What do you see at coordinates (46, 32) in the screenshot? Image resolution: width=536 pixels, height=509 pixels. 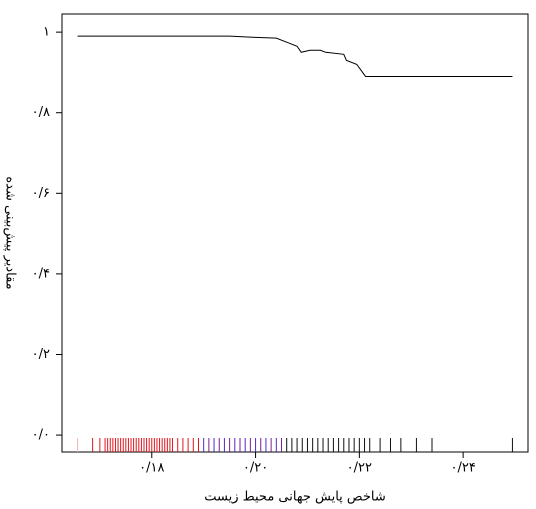 I see `y-tick-label: ۱` at bounding box center [46, 32].